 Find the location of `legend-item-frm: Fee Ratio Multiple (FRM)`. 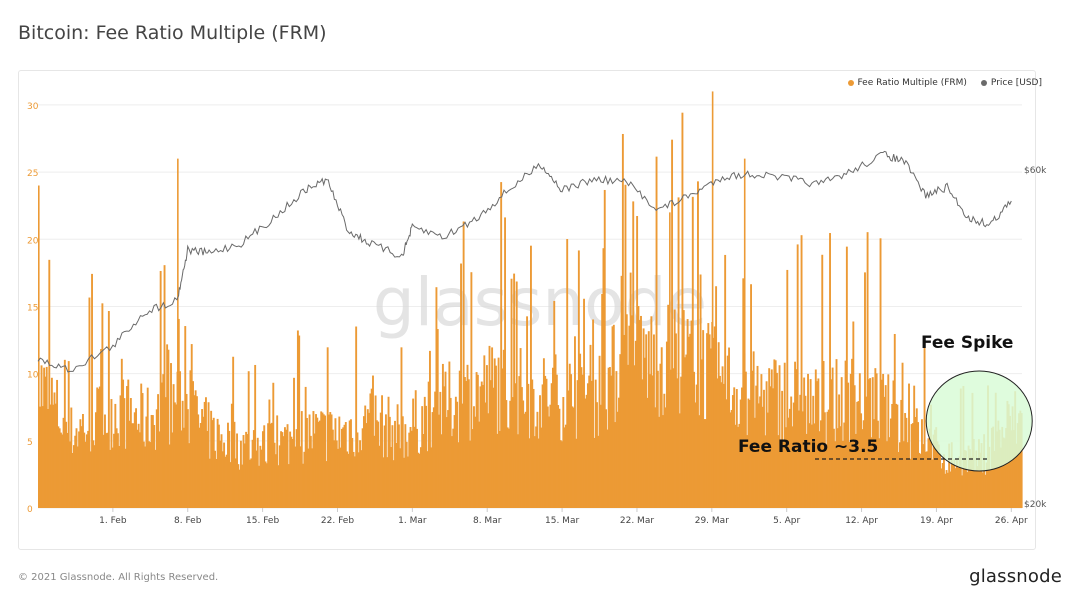

legend-item-frm: Fee Ratio Multiple (FRM) is located at coordinates (907, 83).